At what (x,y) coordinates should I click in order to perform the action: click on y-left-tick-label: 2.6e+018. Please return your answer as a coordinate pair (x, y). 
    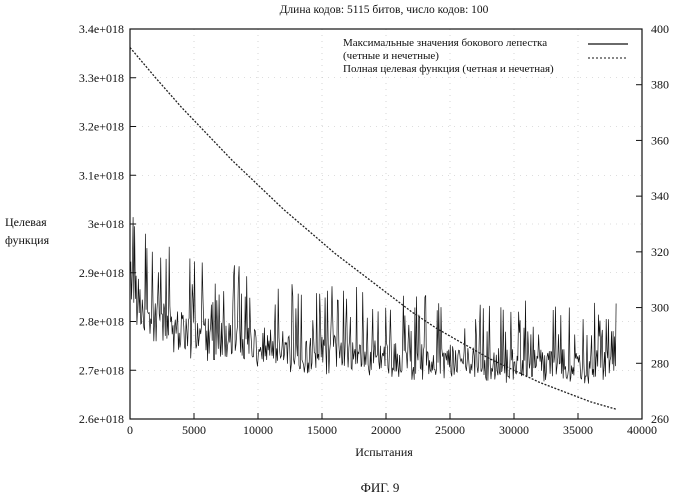
    Looking at the image, I should click on (101, 419).